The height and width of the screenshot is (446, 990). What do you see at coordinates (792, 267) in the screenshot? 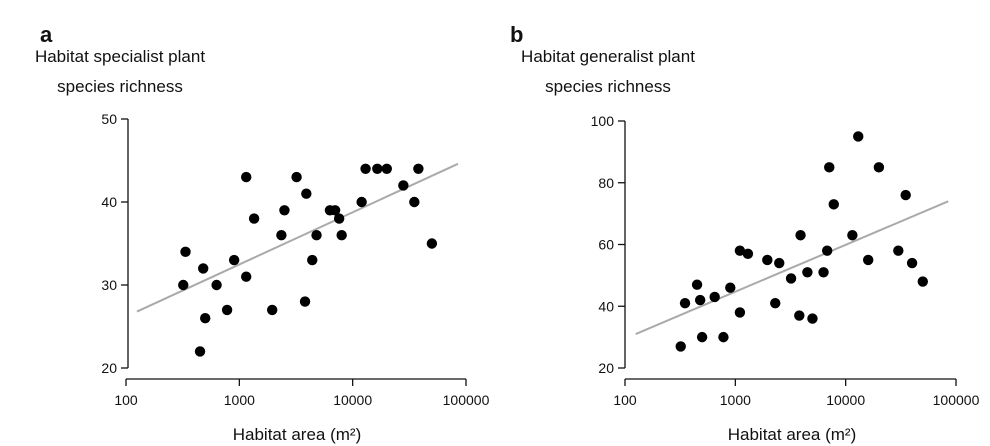
I see `trend-line` at bounding box center [792, 267].